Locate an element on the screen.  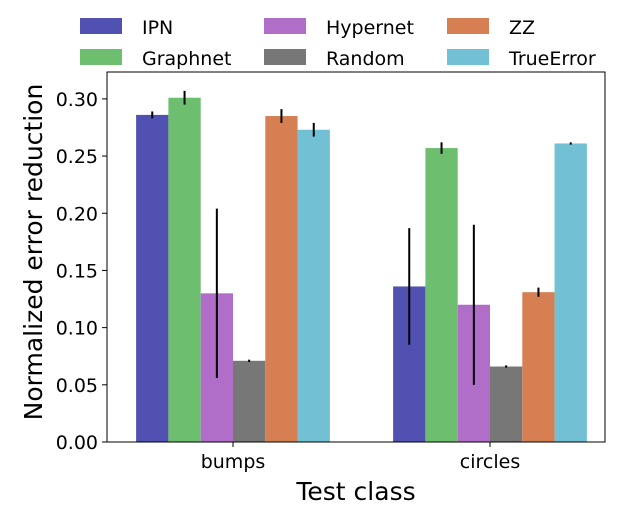
bar-graphnet-circles is located at coordinates (441, 295).